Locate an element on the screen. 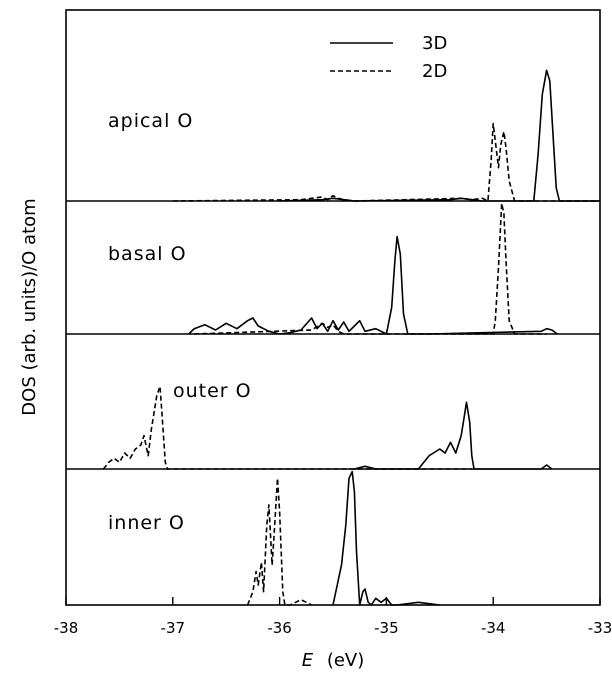 The image size is (612, 682). x-tick-label: -35 is located at coordinates (386, 628).